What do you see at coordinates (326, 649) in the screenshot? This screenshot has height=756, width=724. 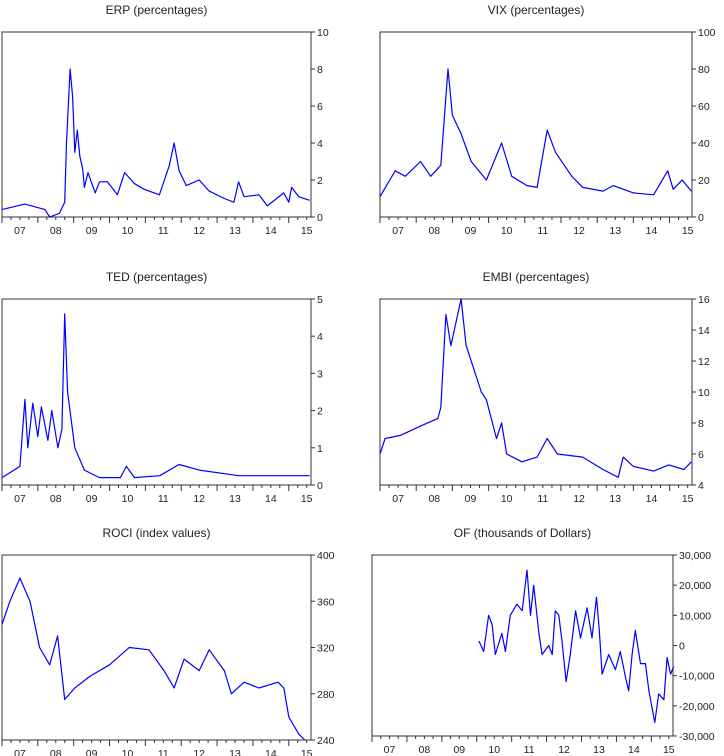 I see `y-tick-label: 320` at bounding box center [326, 649].